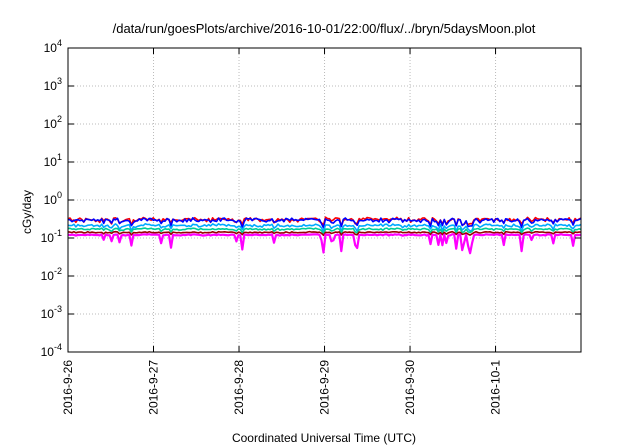 The width and height of the screenshot is (640, 448). What do you see at coordinates (53, 122) in the screenshot?
I see `y-tick-label: 10²` at bounding box center [53, 122].